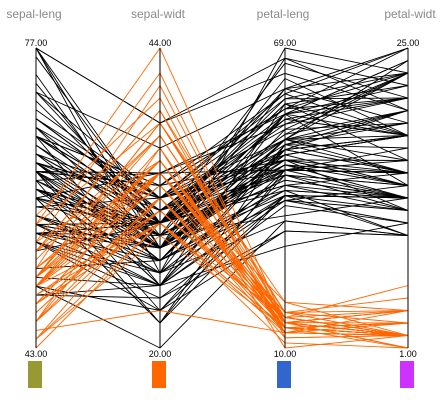 This screenshot has height=408, width=443. Describe the element at coordinates (284, 374) in the screenshot. I see `axis-swatch-petal-leng` at that location.